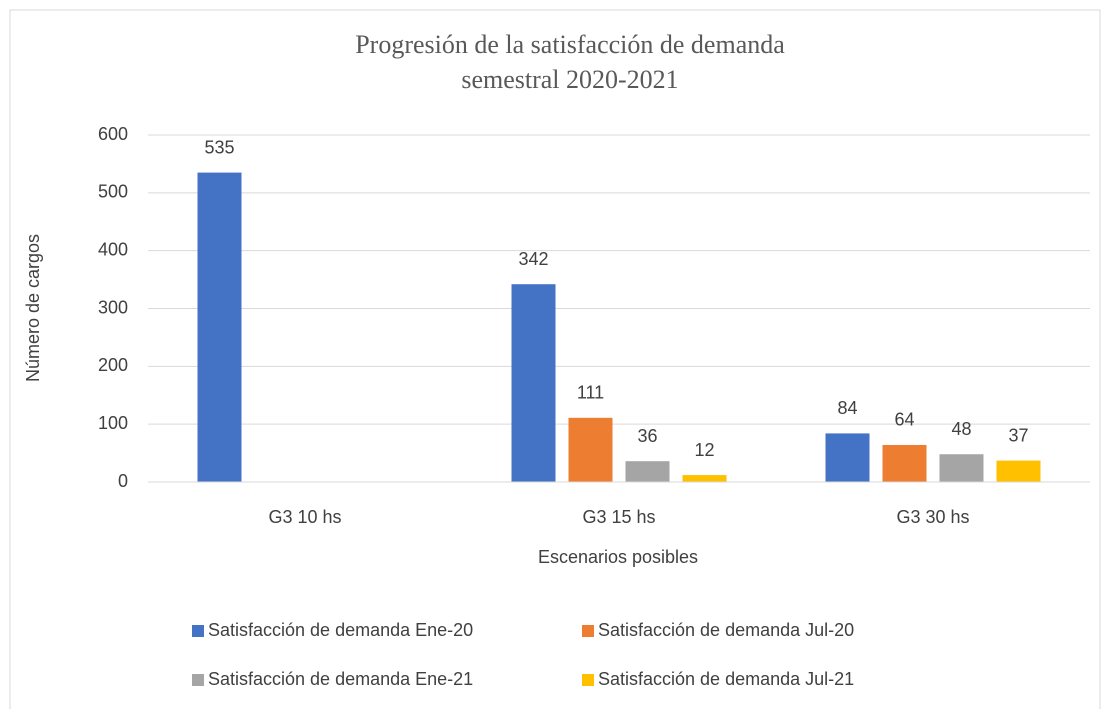 The image size is (1112, 709). What do you see at coordinates (961, 429) in the screenshot?
I see `value-label: 48` at bounding box center [961, 429].